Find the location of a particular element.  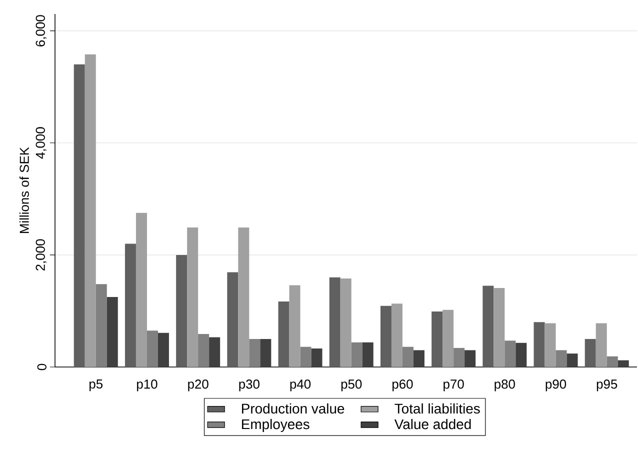

y-tick-label: 2,000 is located at coordinates (41, 254).